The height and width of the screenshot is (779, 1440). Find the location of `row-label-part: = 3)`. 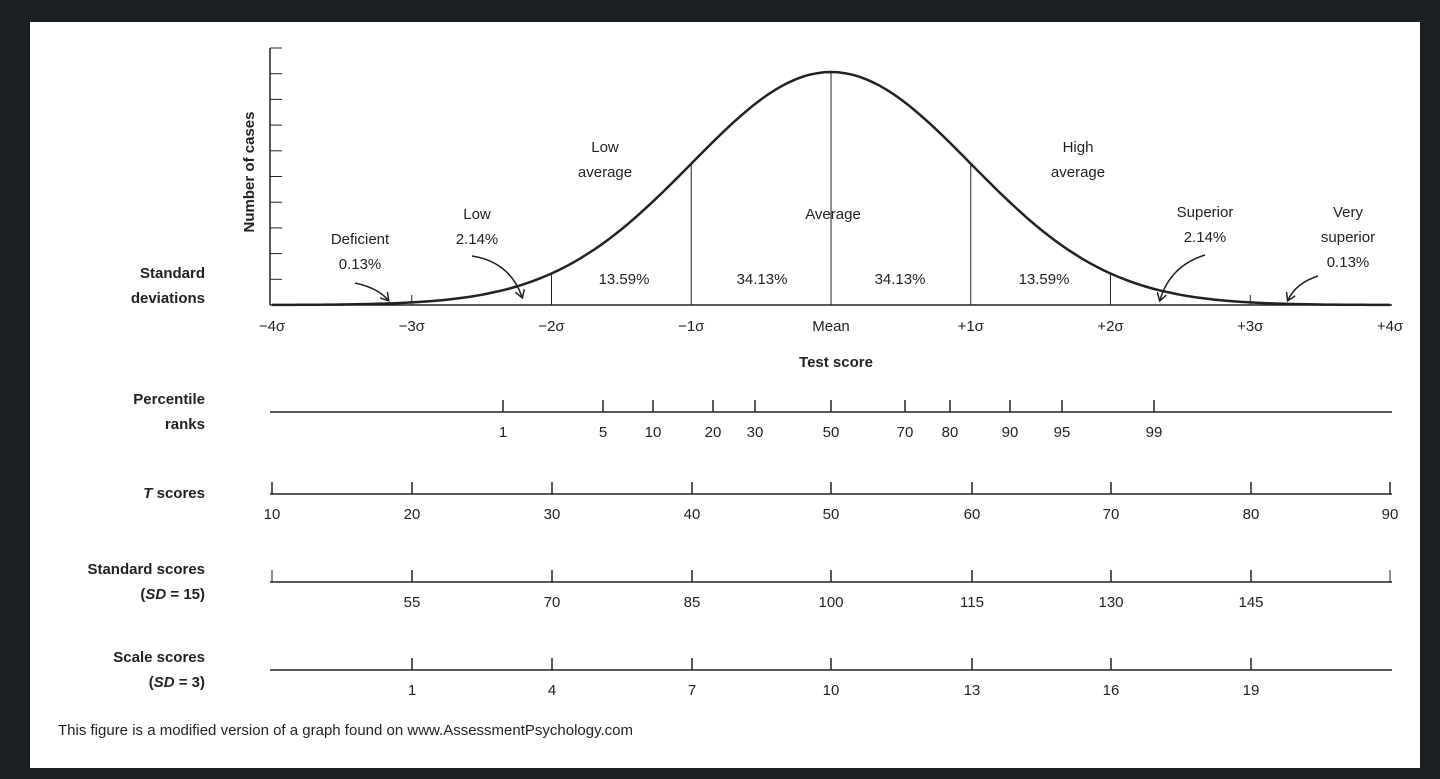

row-label-part: = 3) is located at coordinates (190, 682).